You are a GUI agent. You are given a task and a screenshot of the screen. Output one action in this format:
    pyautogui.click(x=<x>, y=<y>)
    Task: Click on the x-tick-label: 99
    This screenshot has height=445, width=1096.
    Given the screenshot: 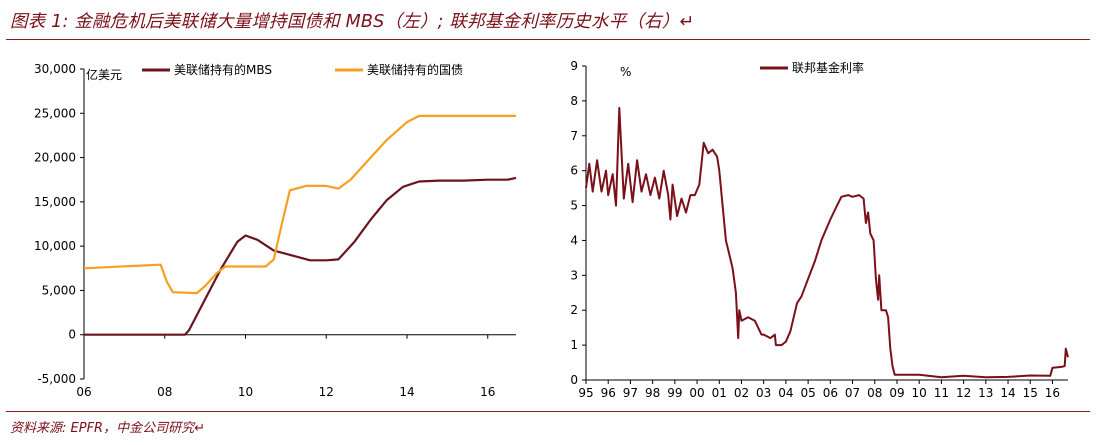 What is the action you would take?
    pyautogui.click(x=674, y=393)
    